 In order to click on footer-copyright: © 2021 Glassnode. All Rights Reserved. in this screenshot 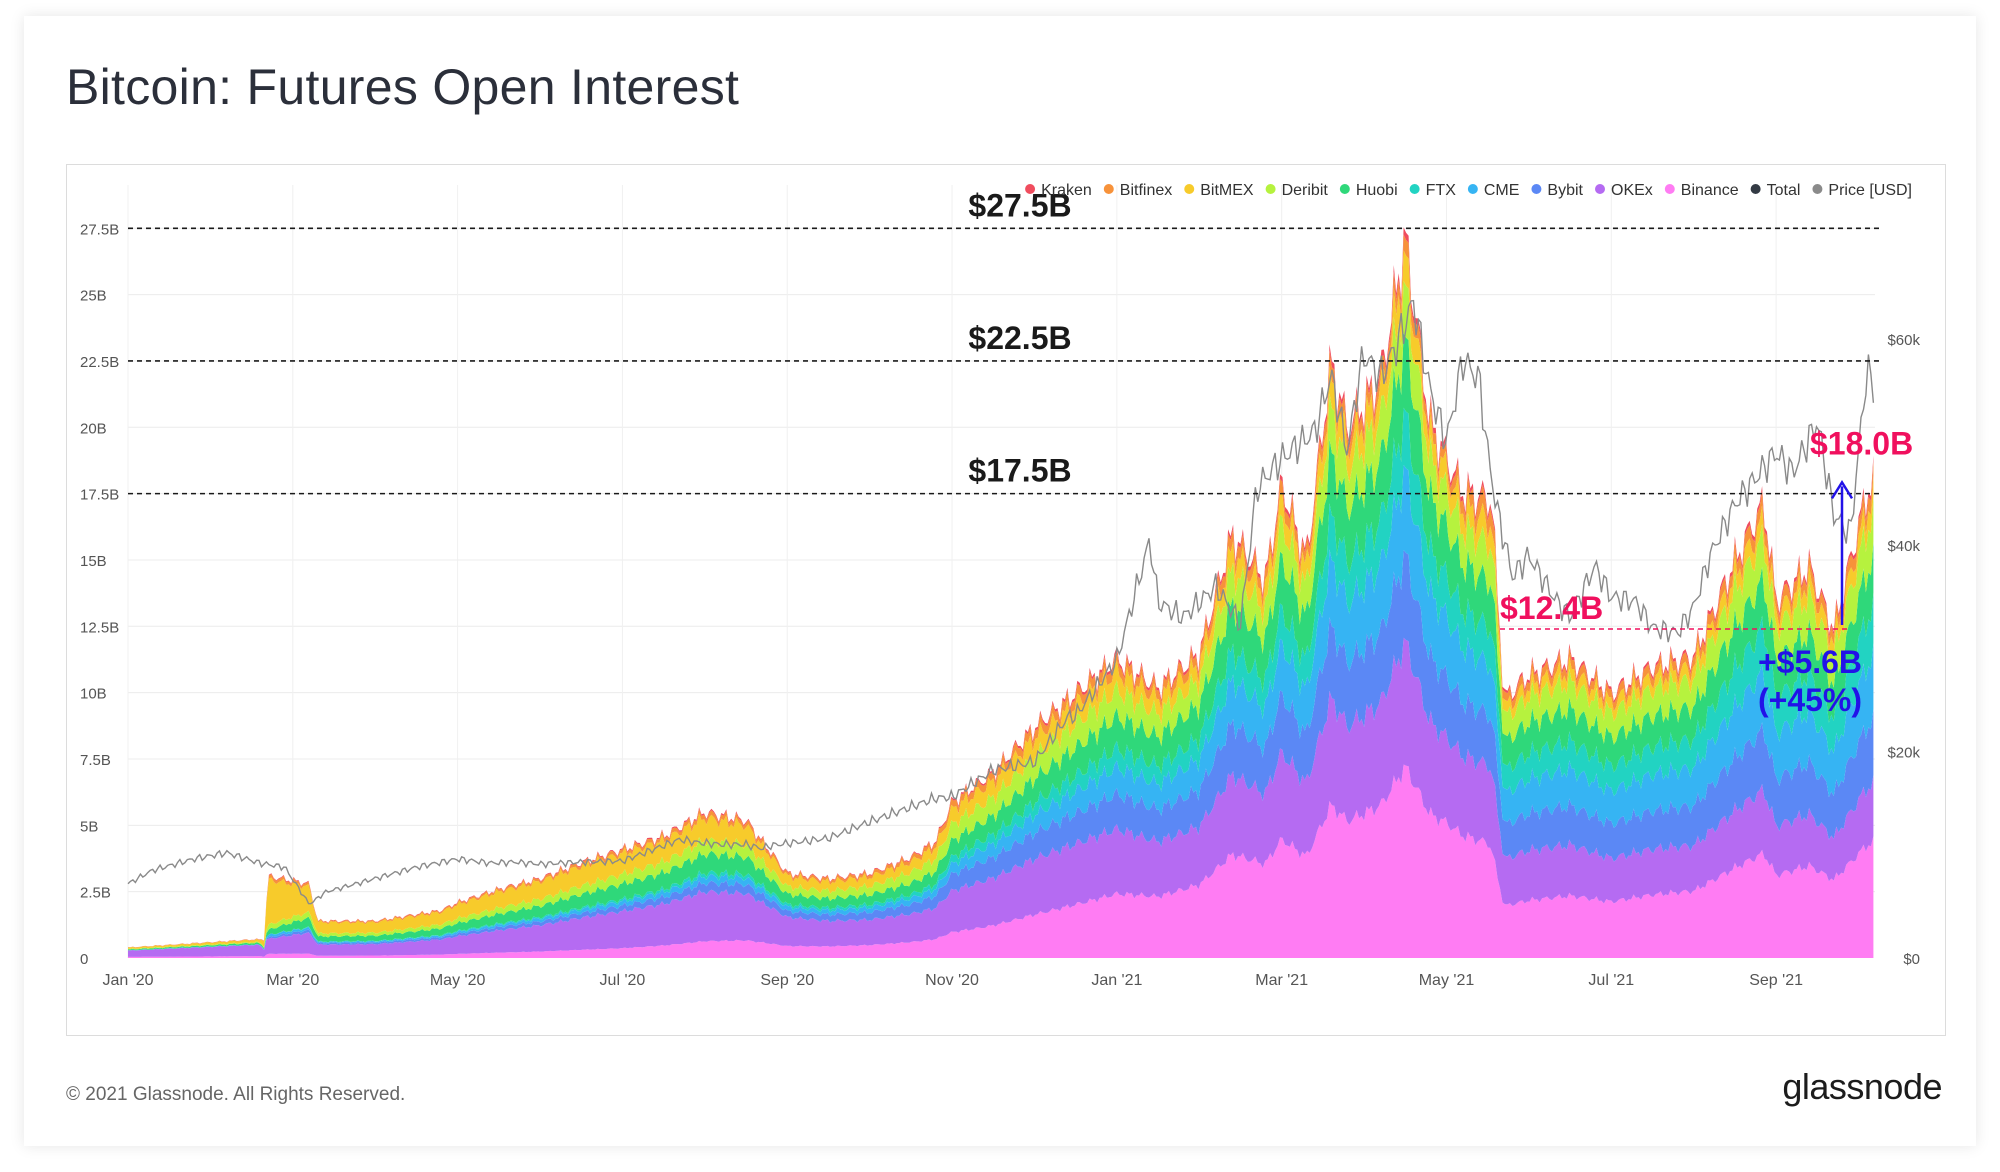, I will do `click(236, 1094)`.